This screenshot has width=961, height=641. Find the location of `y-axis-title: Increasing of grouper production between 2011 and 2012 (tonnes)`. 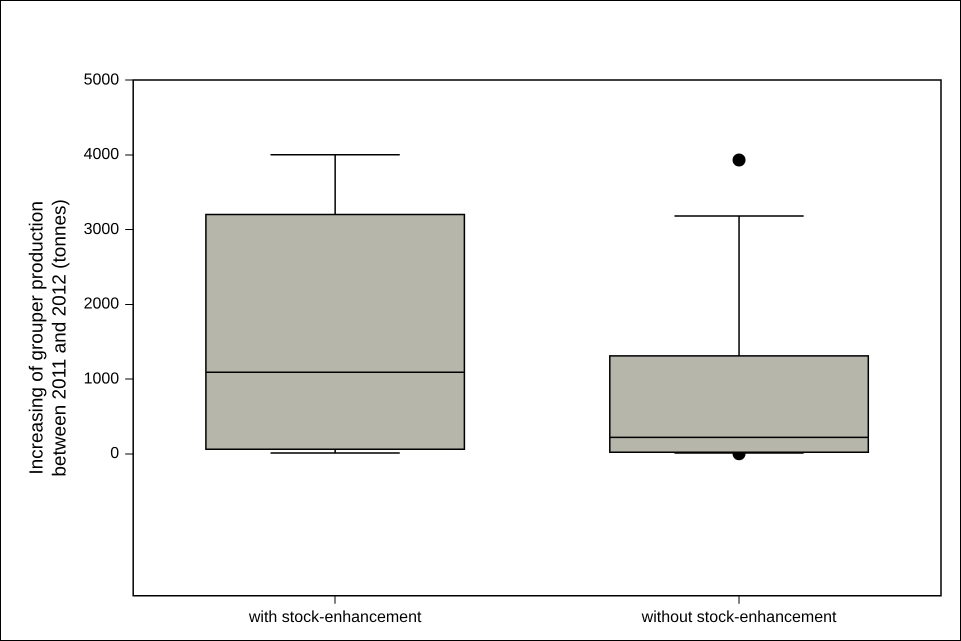

y-axis-title: Increasing of grouper production between 2011 and 2012 (tonnes) is located at coordinates (48, 338).